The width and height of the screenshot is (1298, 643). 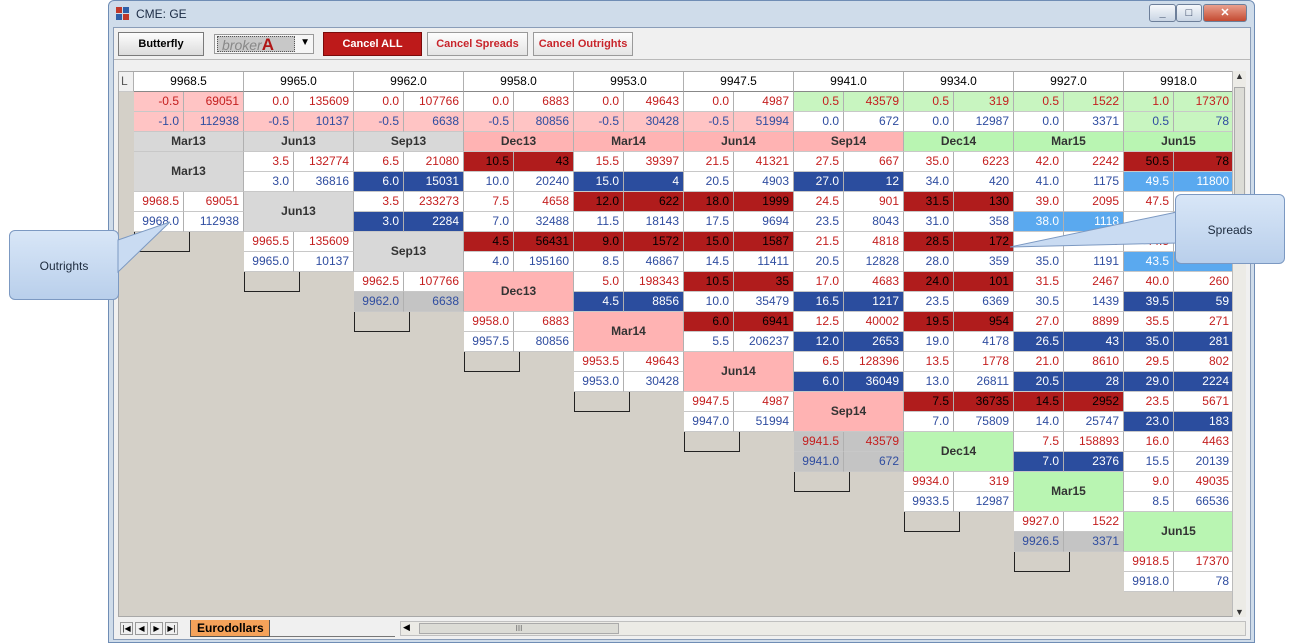 What do you see at coordinates (764, 202) in the screenshot?
I see `bid-qty-cell: 1999` at bounding box center [764, 202].